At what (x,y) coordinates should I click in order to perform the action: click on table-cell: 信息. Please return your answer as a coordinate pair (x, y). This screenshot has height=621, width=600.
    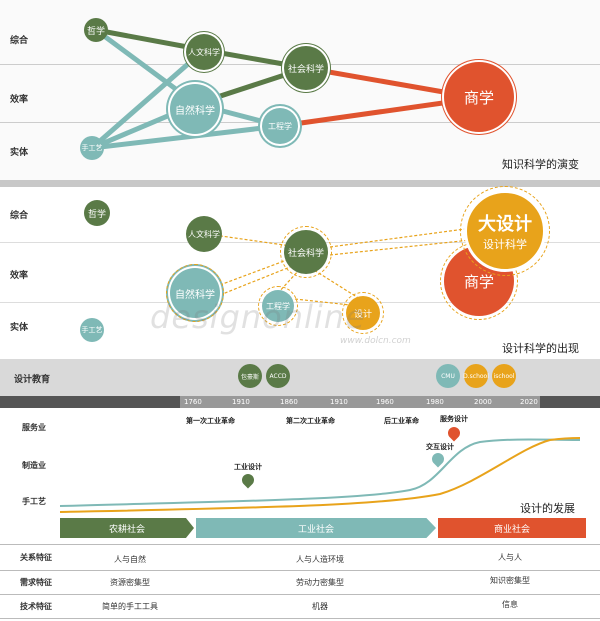
    Looking at the image, I should click on (510, 604).